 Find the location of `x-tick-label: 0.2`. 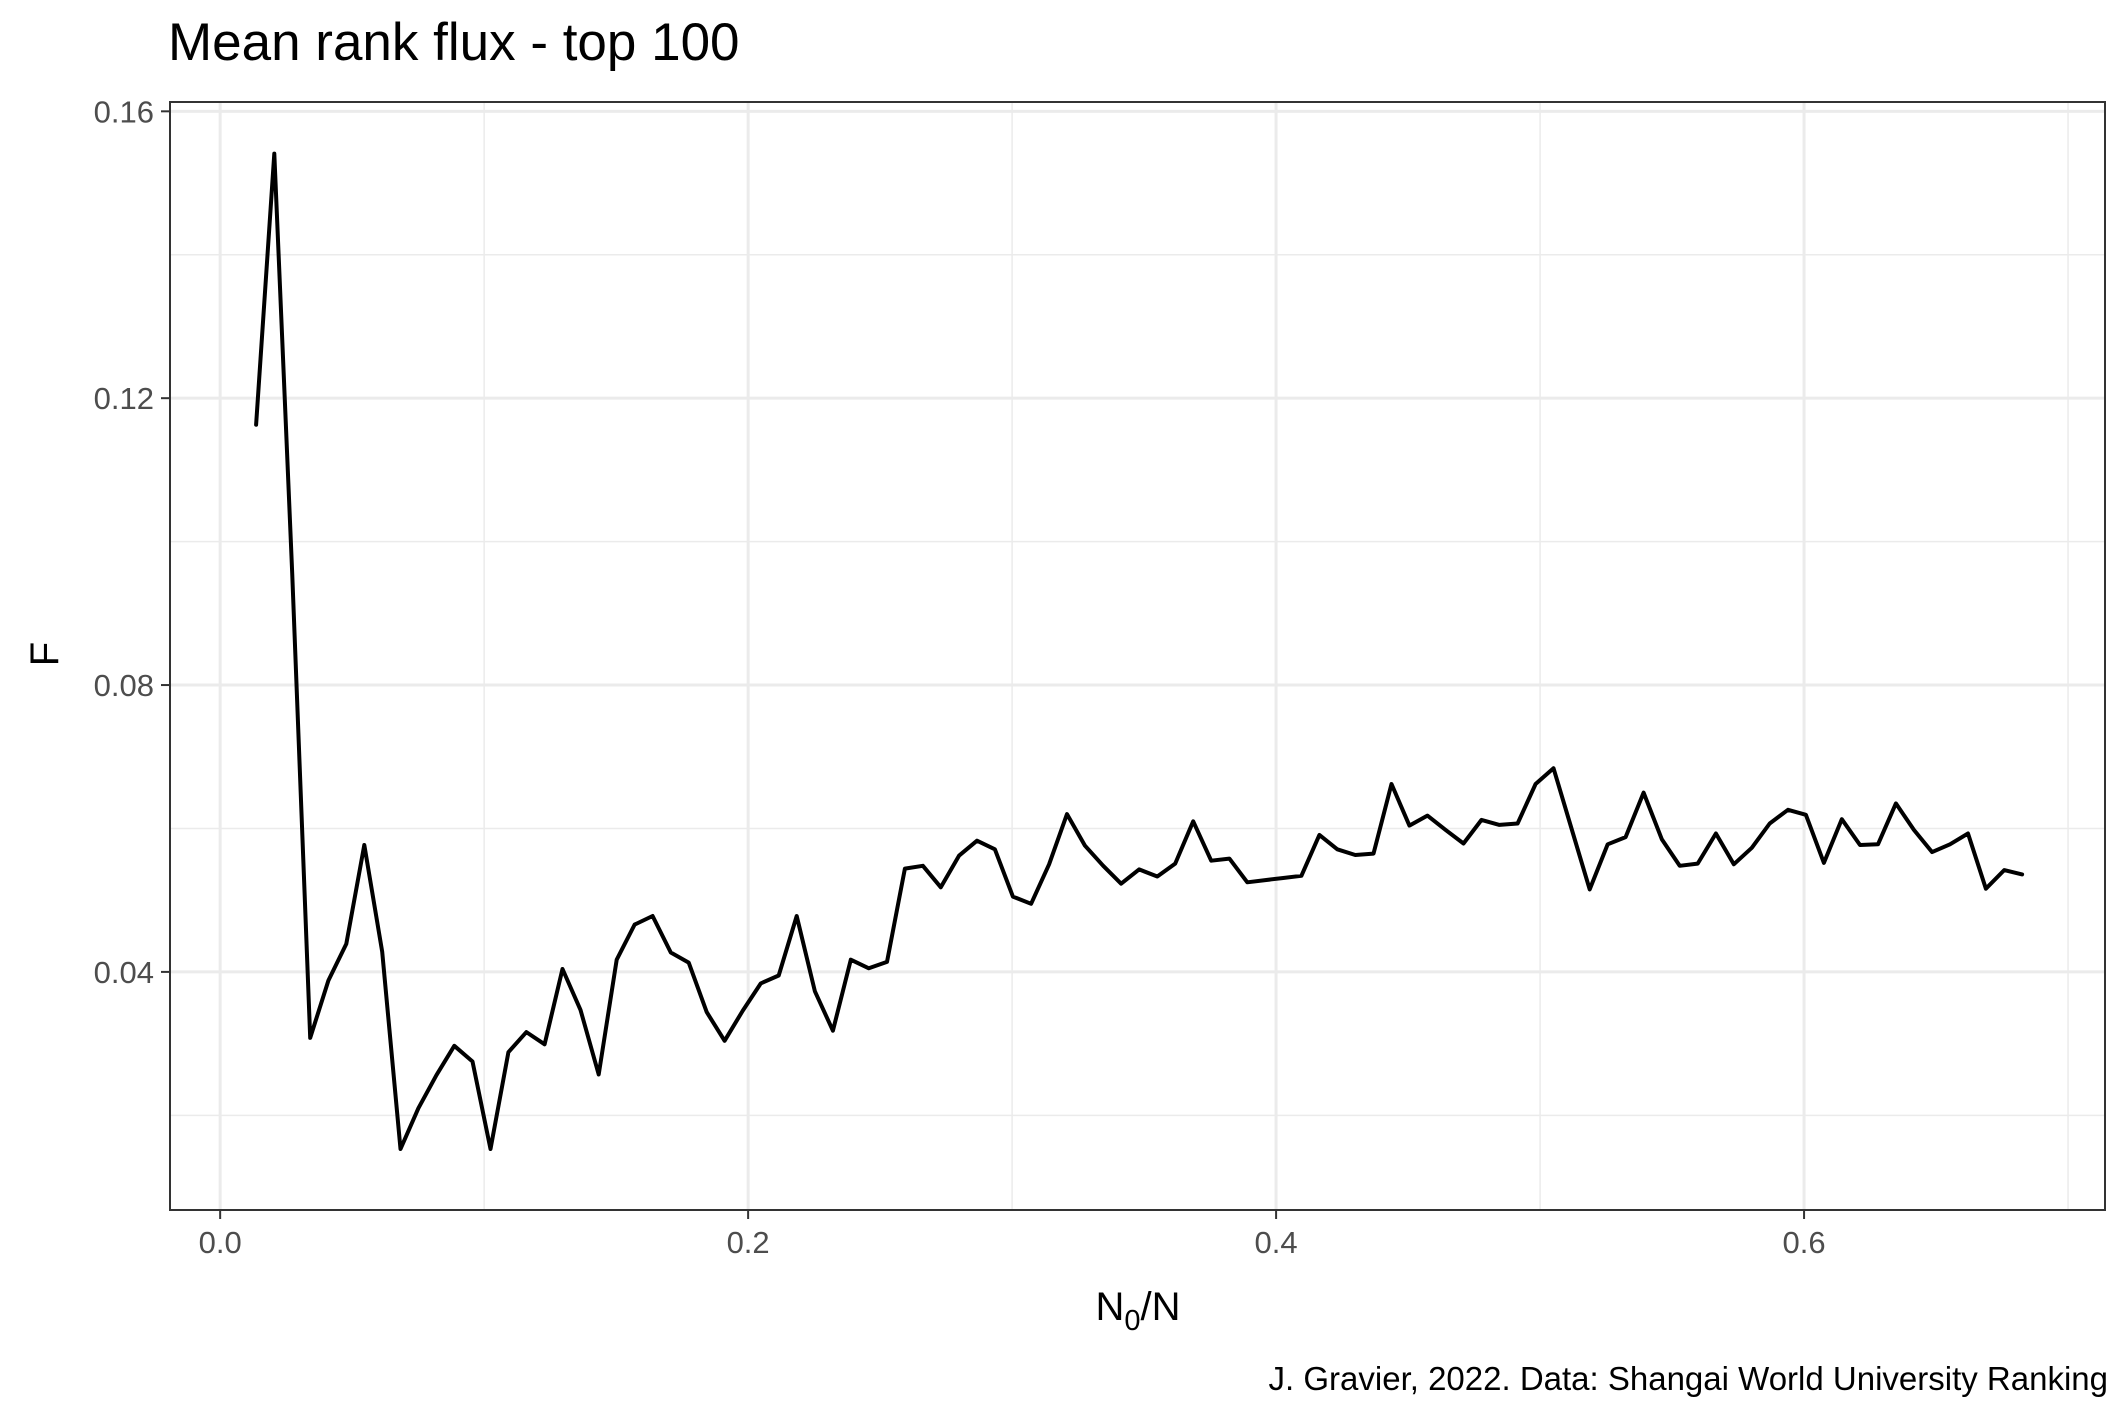

x-tick-label: 0.2 is located at coordinates (748, 1242).